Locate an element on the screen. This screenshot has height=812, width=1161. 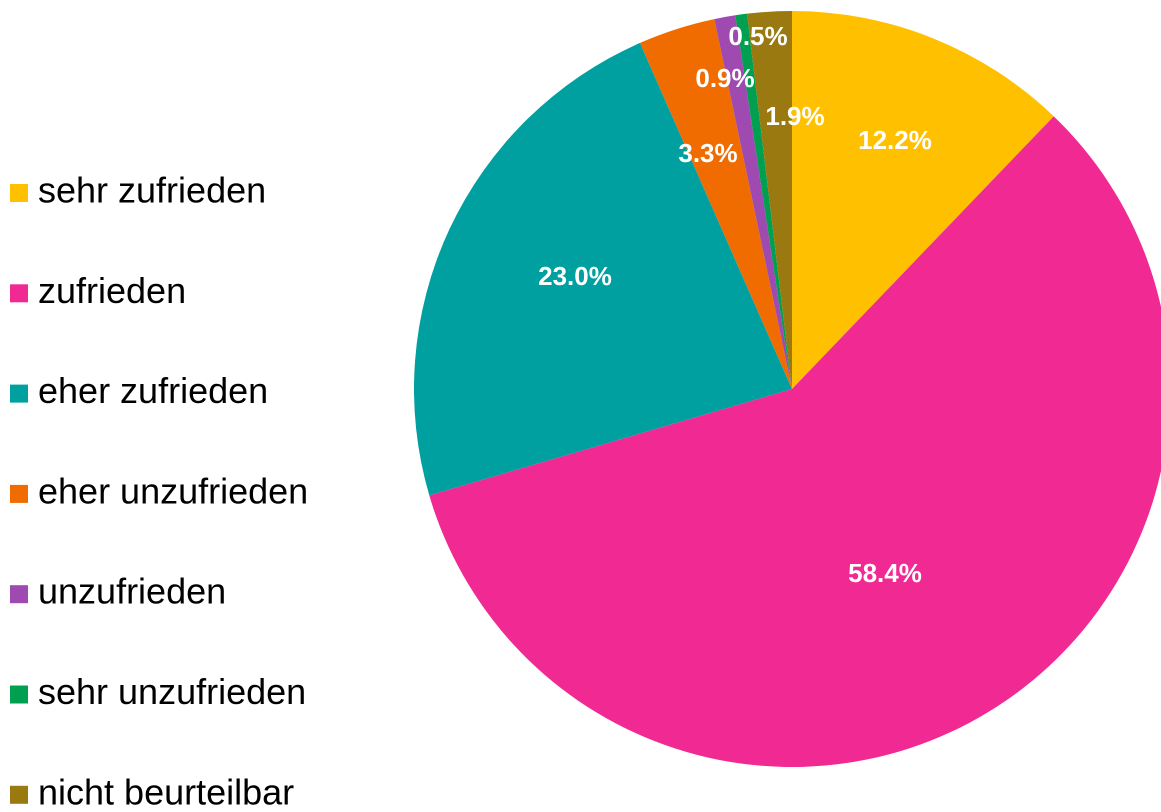
data-label: 1.9% is located at coordinates (794, 116).